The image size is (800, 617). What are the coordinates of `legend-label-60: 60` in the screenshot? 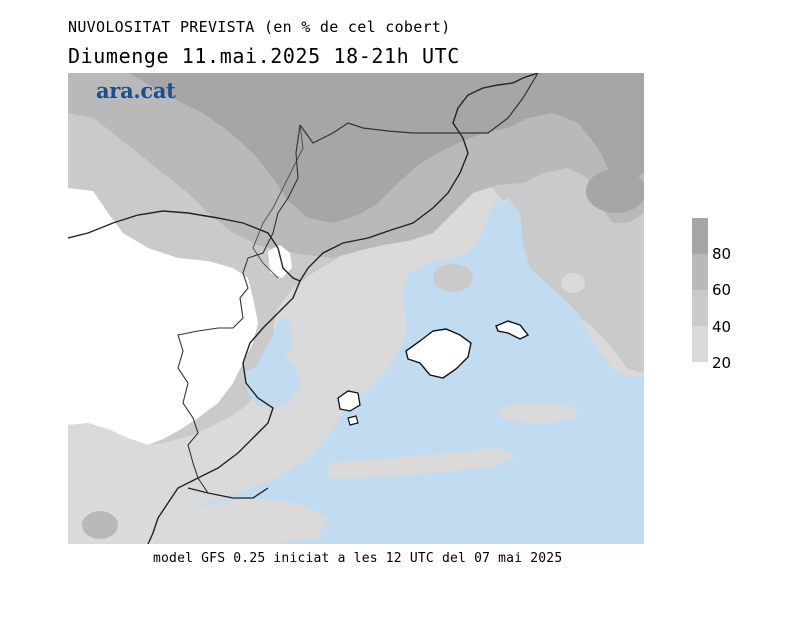 It's located at (722, 290).